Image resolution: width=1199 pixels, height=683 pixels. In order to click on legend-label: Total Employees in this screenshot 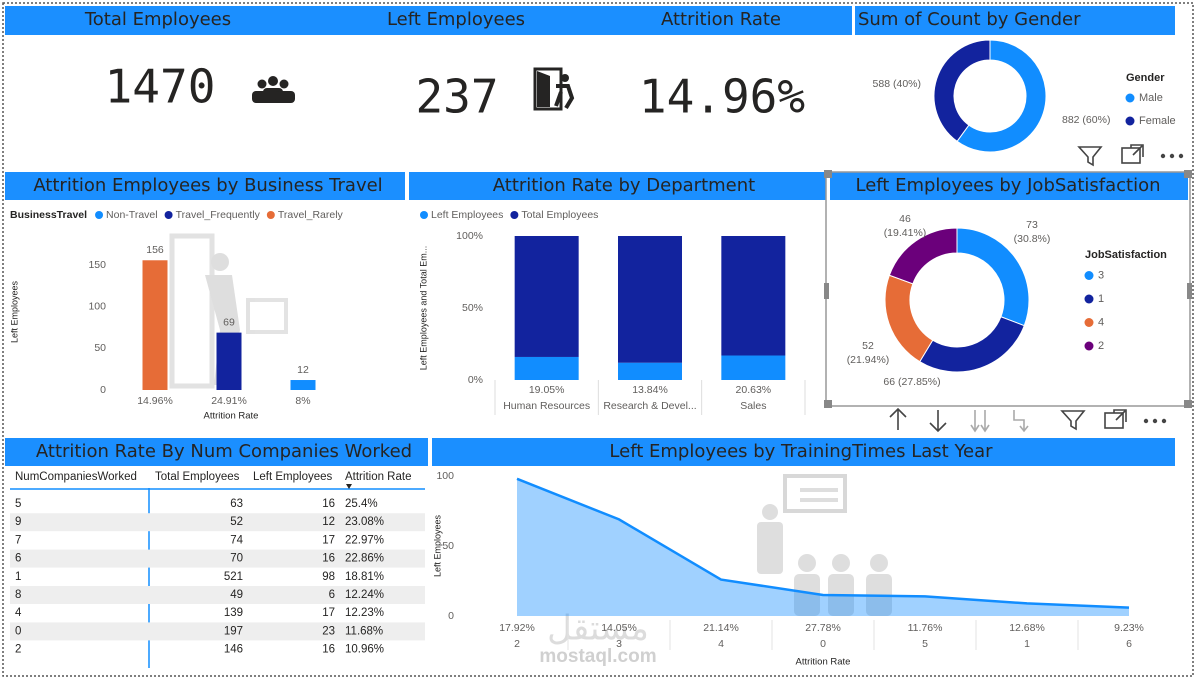, I will do `click(559, 215)`.